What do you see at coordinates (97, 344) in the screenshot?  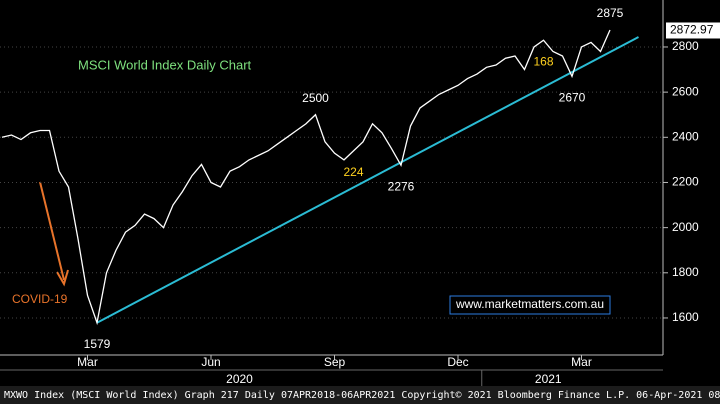 I see `annotation: 1579` at bounding box center [97, 344].